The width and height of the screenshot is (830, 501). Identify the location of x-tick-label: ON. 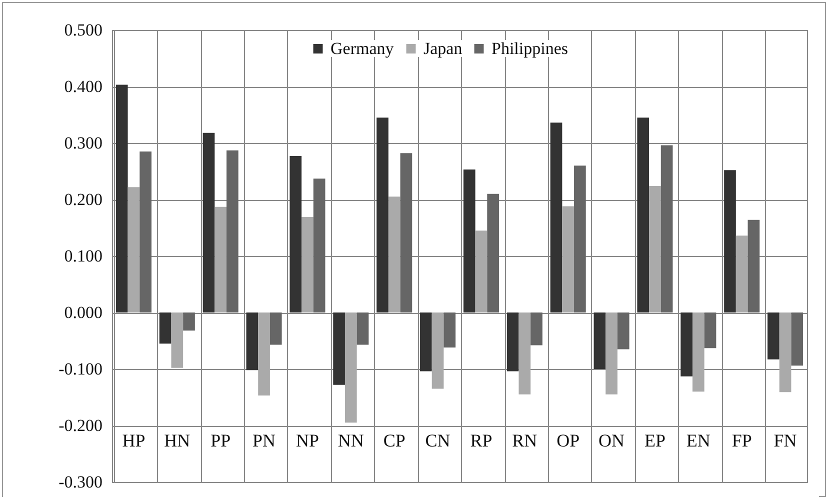
(611, 440).